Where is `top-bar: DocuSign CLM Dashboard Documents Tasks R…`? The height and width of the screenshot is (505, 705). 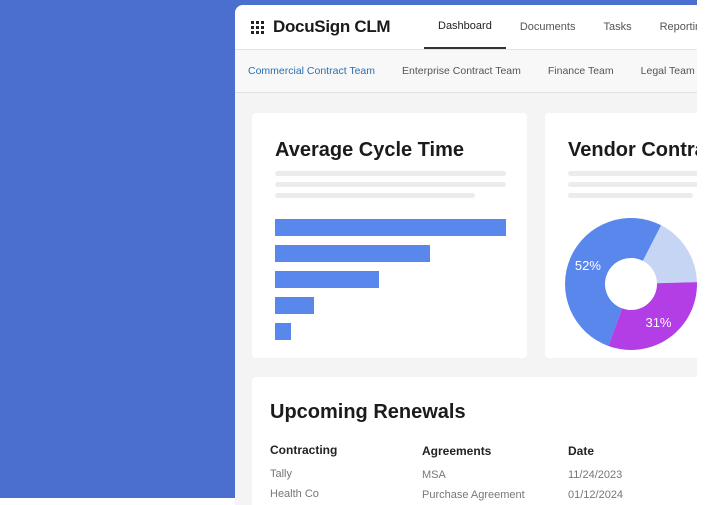 top-bar: DocuSign CLM Dashboard Documents Tasks R… is located at coordinates (466, 27).